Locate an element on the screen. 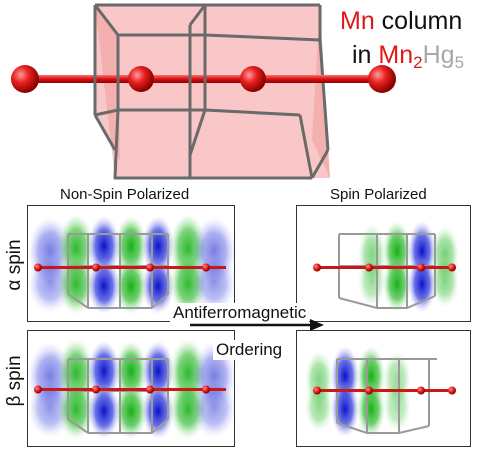  alpha-nonpolarized-density is located at coordinates (131, 264).